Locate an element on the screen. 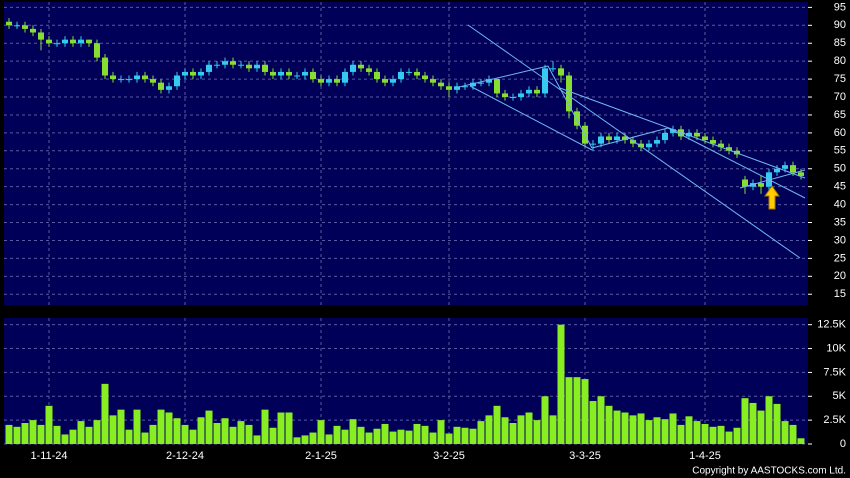 The width and height of the screenshot is (850, 478). y-tick-label: 95 is located at coordinates (840, 7).